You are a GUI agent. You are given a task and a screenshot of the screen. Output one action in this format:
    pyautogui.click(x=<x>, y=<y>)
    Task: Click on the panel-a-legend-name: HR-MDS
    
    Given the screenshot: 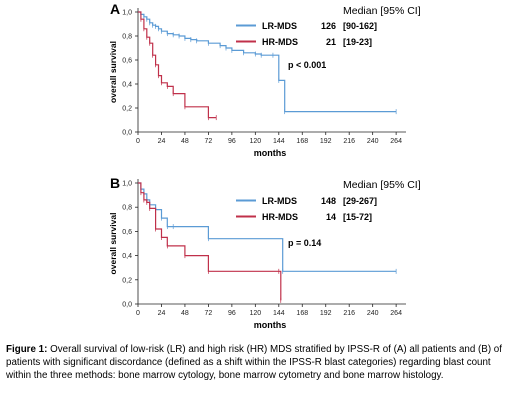 What is the action you would take?
    pyautogui.click(x=280, y=42)
    